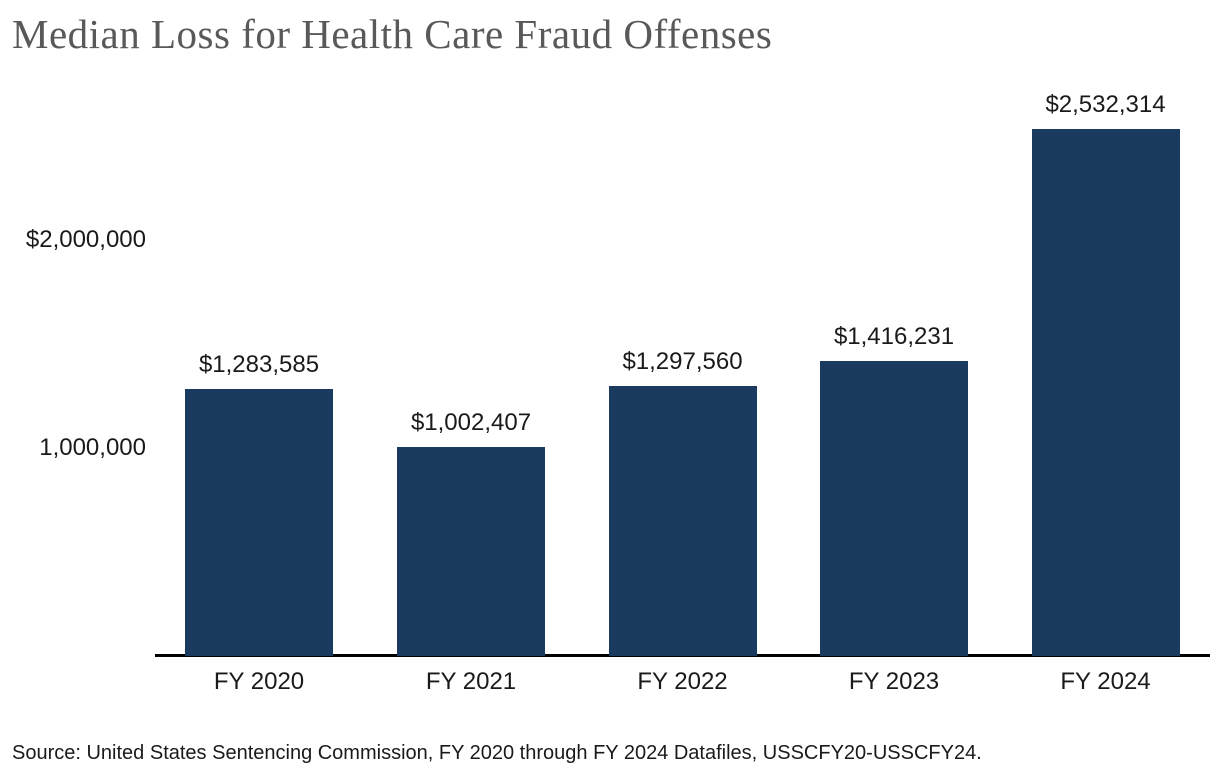 This screenshot has width=1220, height=784. What do you see at coordinates (92, 447) in the screenshot?
I see `y-axis-tick-label: 1,000,000` at bounding box center [92, 447].